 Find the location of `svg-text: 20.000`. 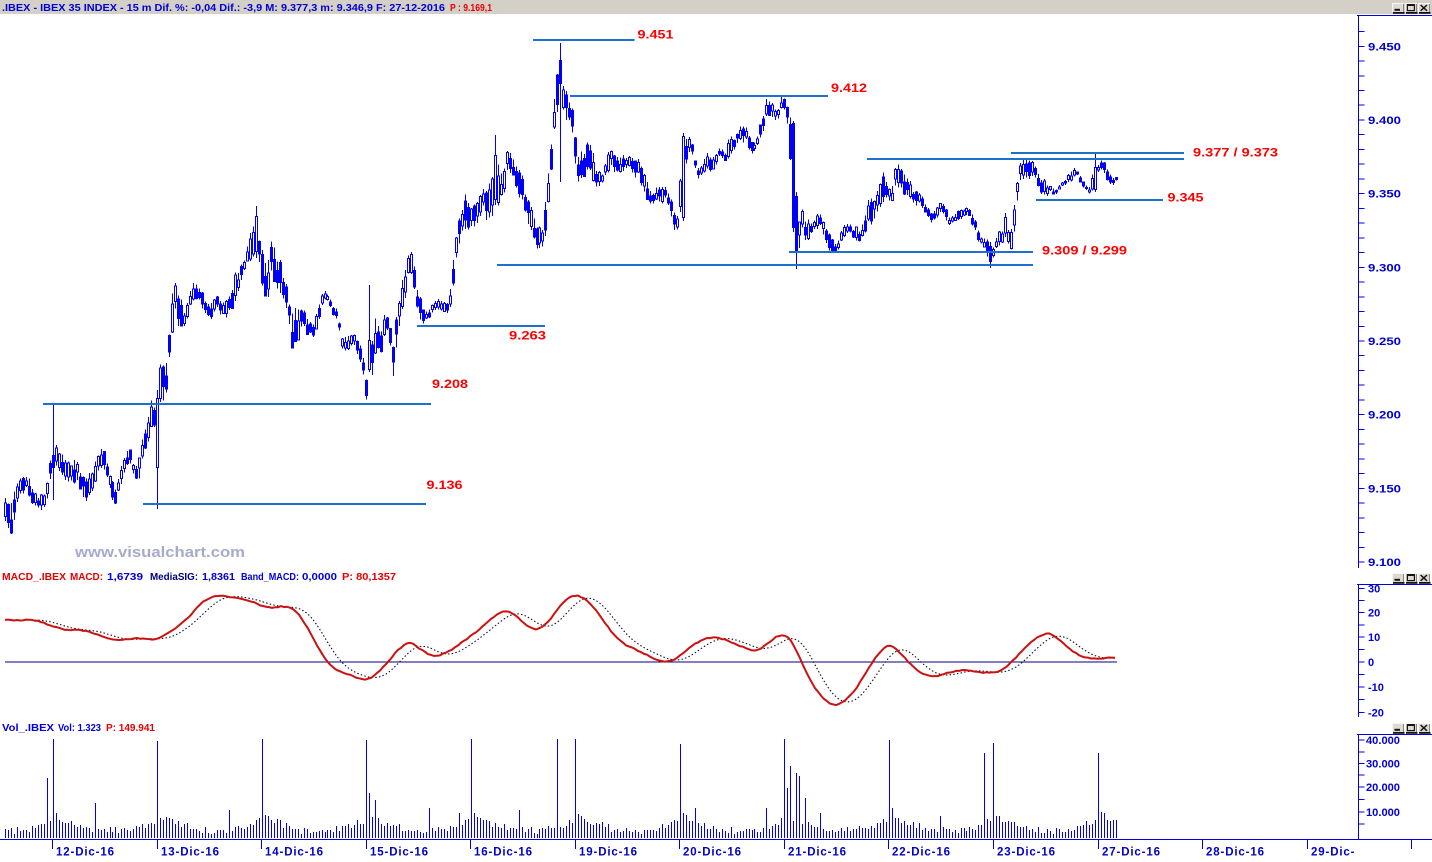

svg-text: 20.000 is located at coordinates (1383, 788).